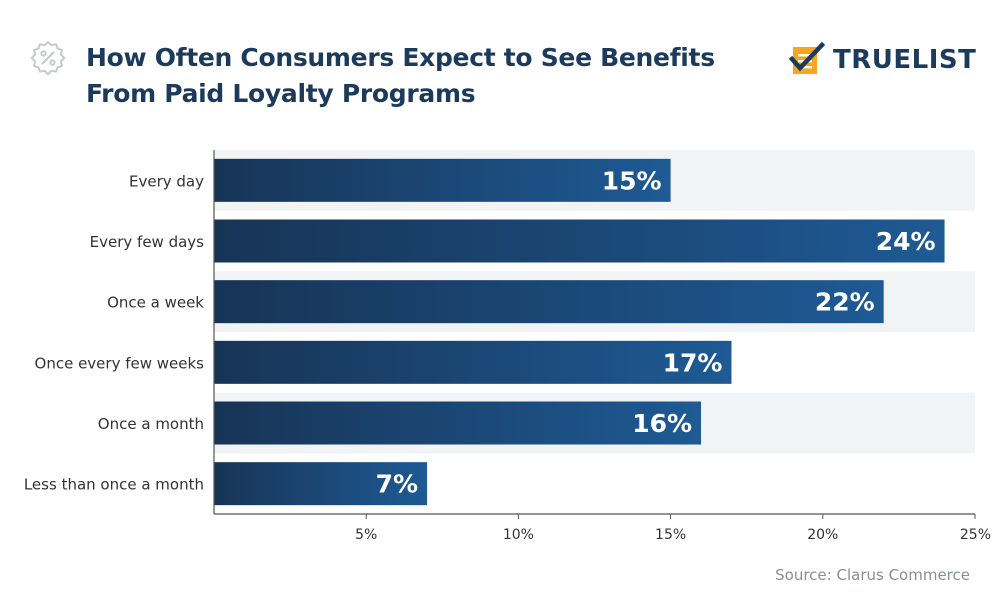 This screenshot has width=1000, height=610. Describe the element at coordinates (281, 93) in the screenshot. I see `chart-title-line-2: From Paid Loyalty Programs` at that location.